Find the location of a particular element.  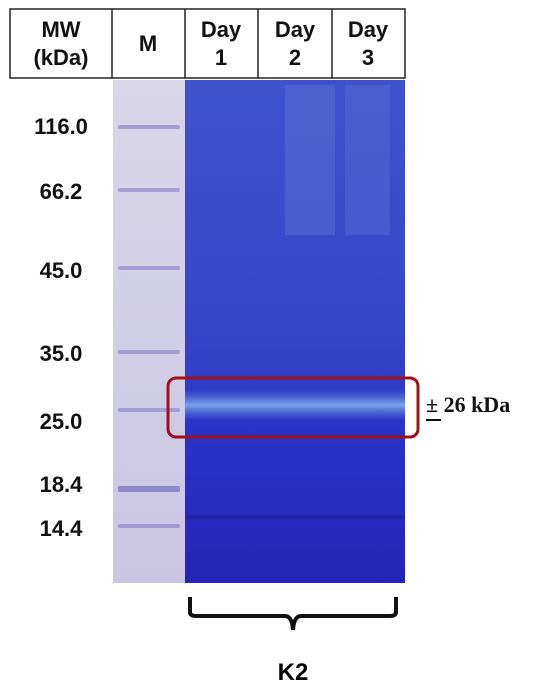

marker-label: 45.0 is located at coordinates (61, 270).